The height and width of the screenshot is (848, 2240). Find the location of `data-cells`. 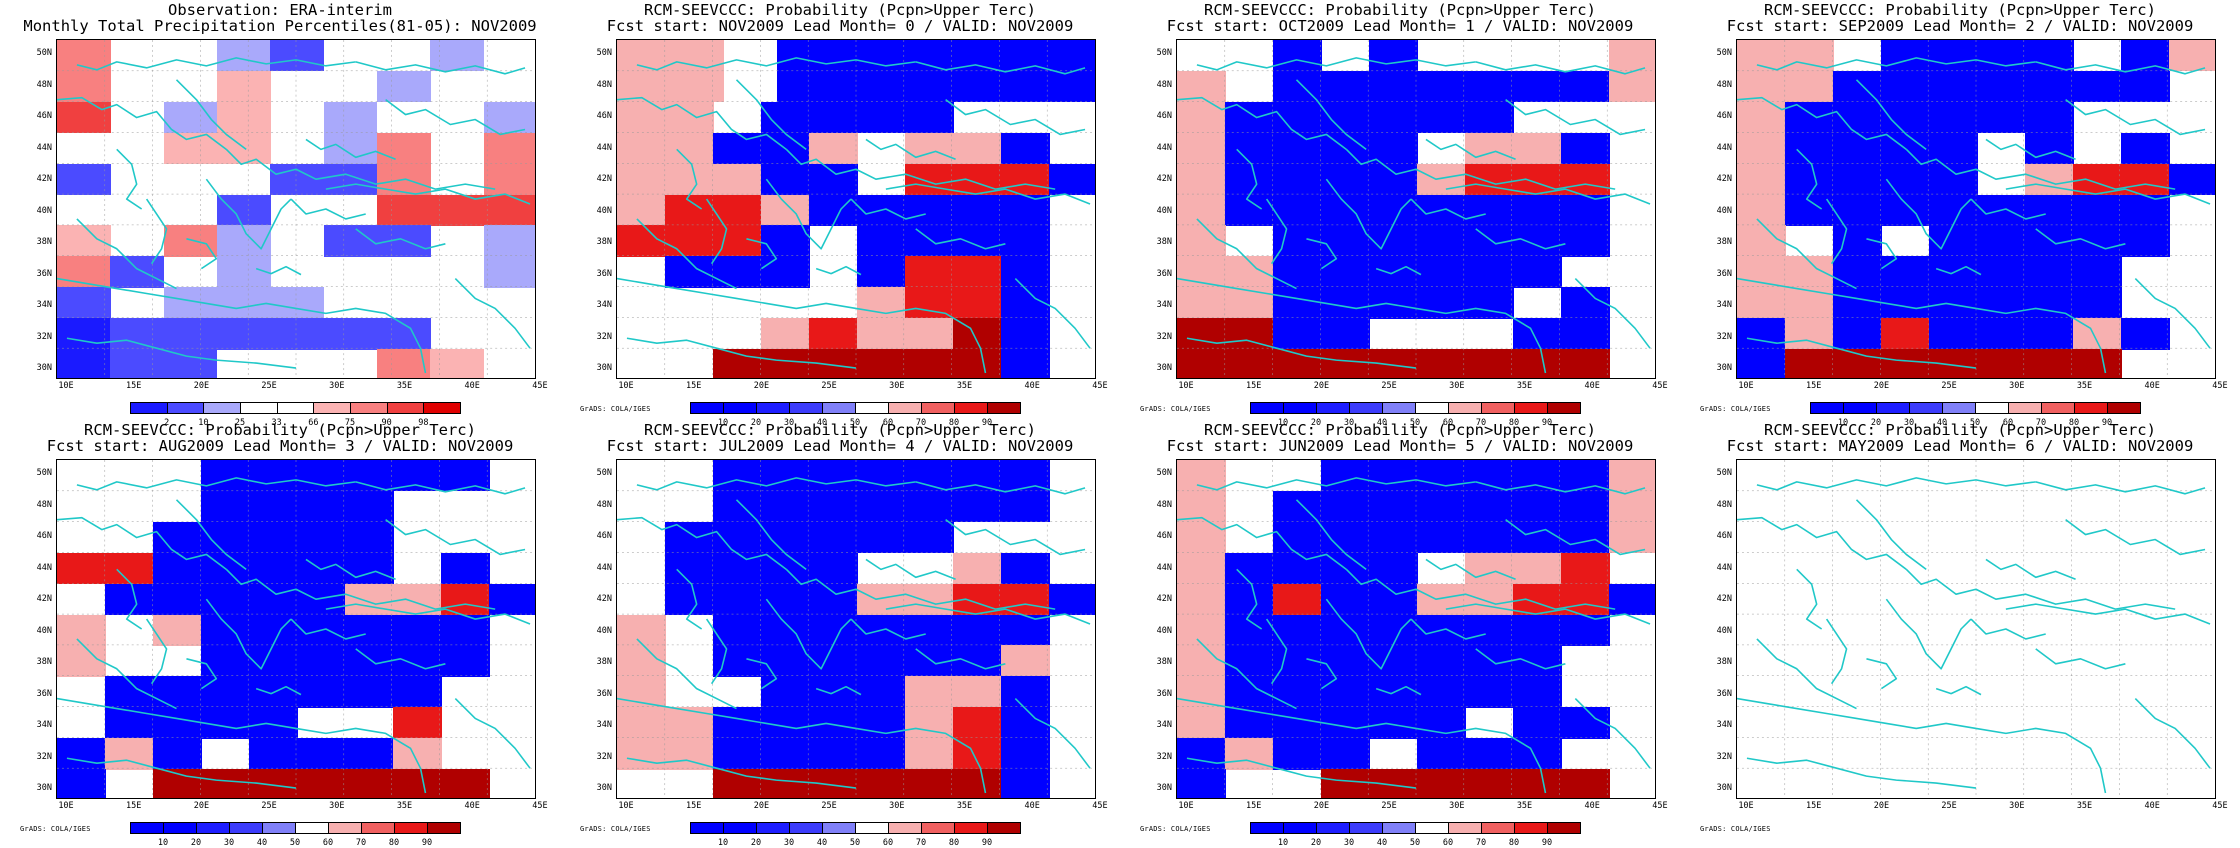

data-cells is located at coordinates (856, 629).